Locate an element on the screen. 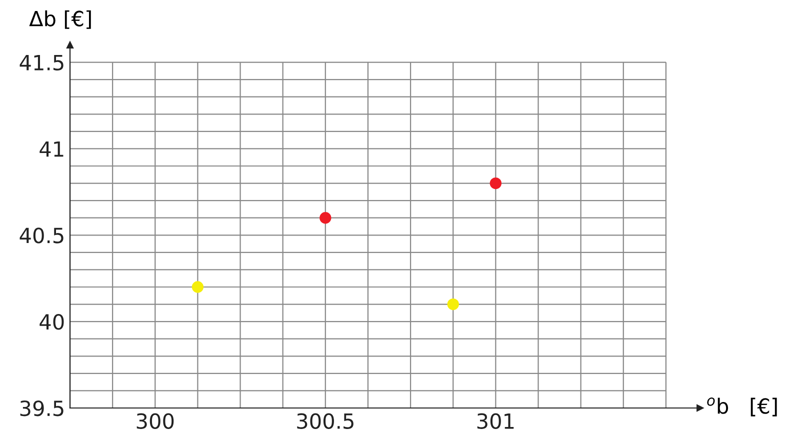  y-tick-label: 41.5 is located at coordinates (42, 62).